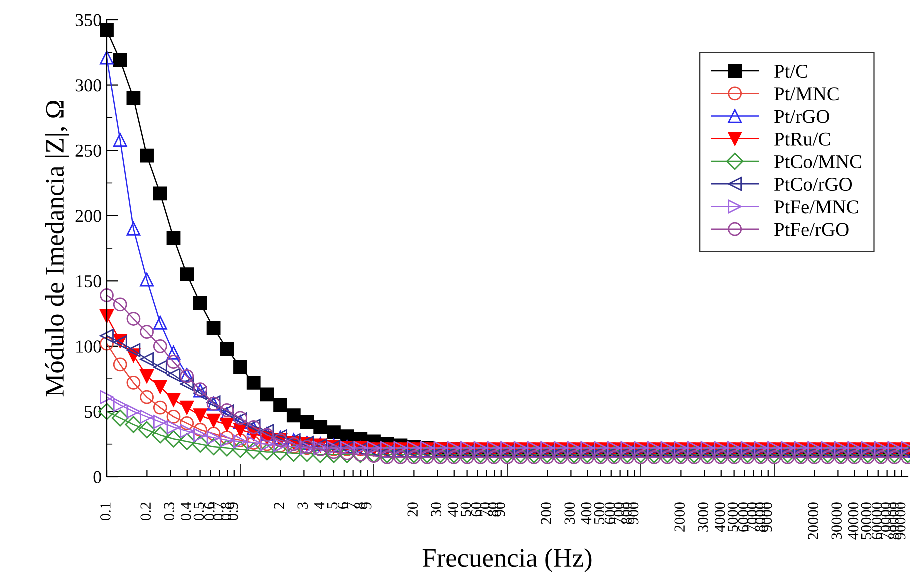 The width and height of the screenshot is (910, 576). I want to click on y-tick-label: 50, so click(93, 412).